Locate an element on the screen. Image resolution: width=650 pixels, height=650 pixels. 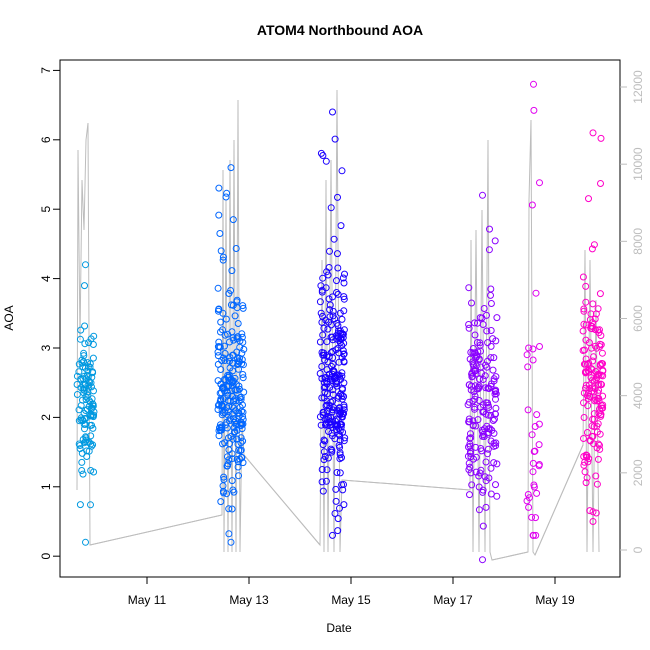
chart-title: ATOM4 Northbound AOA is located at coordinates (340, 30).